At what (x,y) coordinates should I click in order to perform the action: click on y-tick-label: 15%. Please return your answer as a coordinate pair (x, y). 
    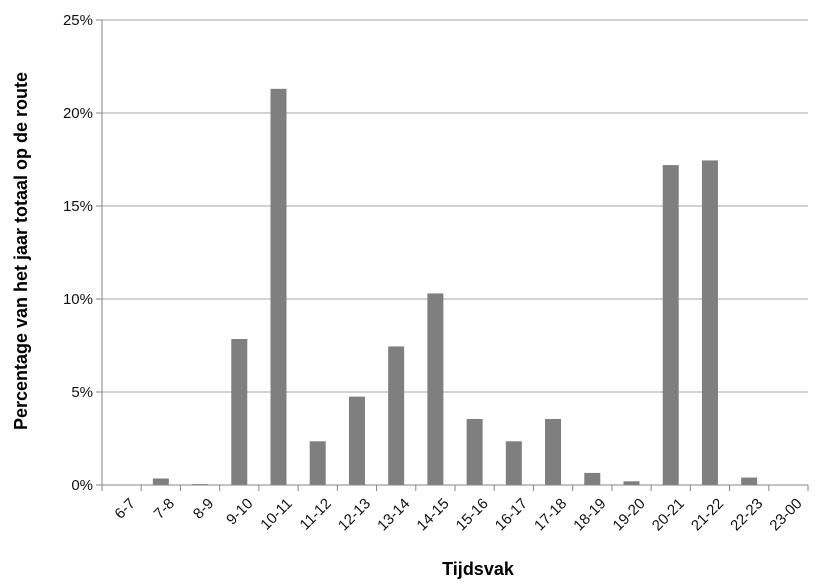
    Looking at the image, I should click on (78, 206).